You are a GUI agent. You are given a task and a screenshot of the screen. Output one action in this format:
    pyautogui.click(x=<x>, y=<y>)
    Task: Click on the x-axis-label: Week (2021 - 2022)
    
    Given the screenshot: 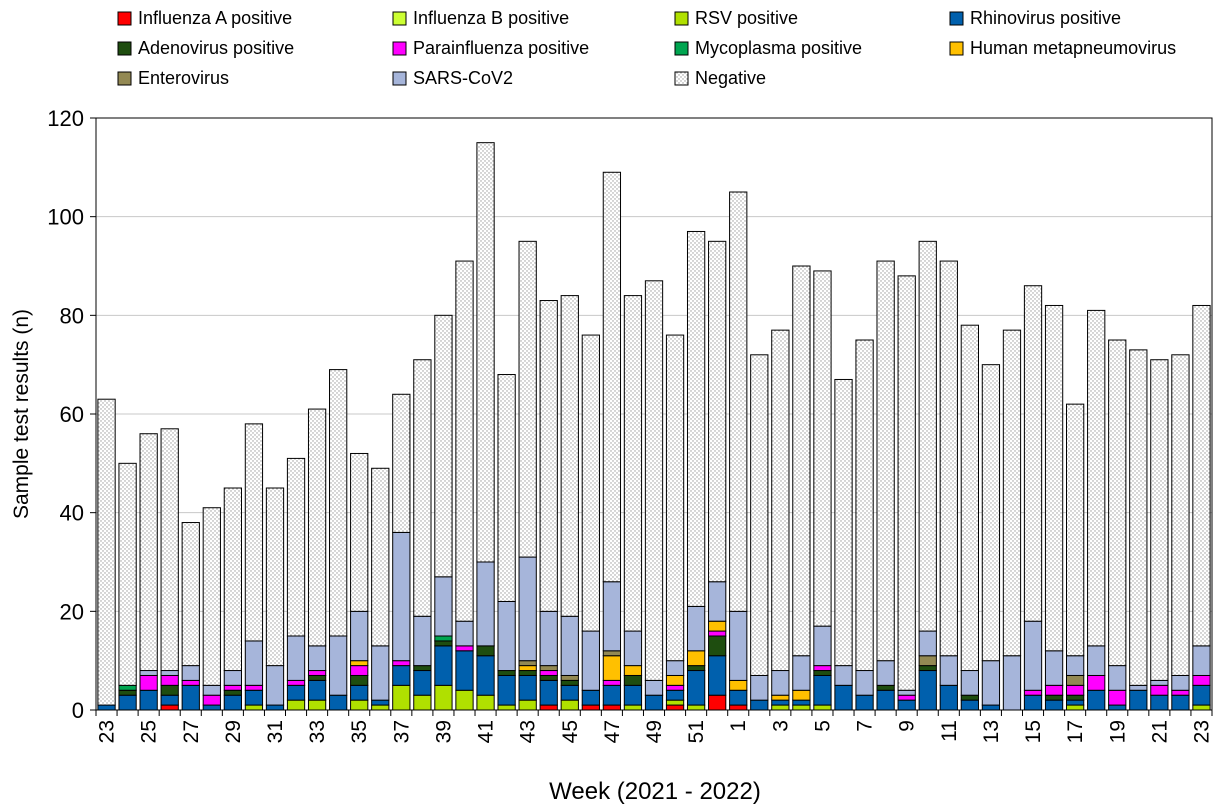 What is the action you would take?
    pyautogui.click(x=655, y=791)
    